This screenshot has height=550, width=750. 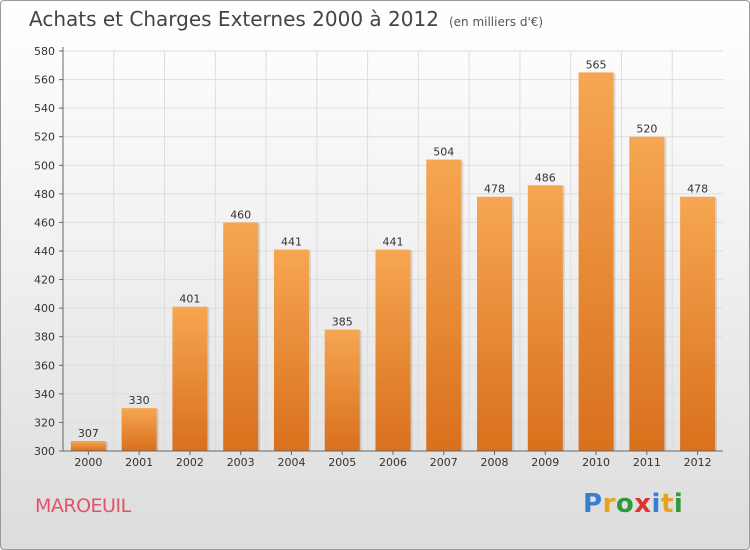 I want to click on x-tick-label-2007: 2007, so click(x=444, y=462).